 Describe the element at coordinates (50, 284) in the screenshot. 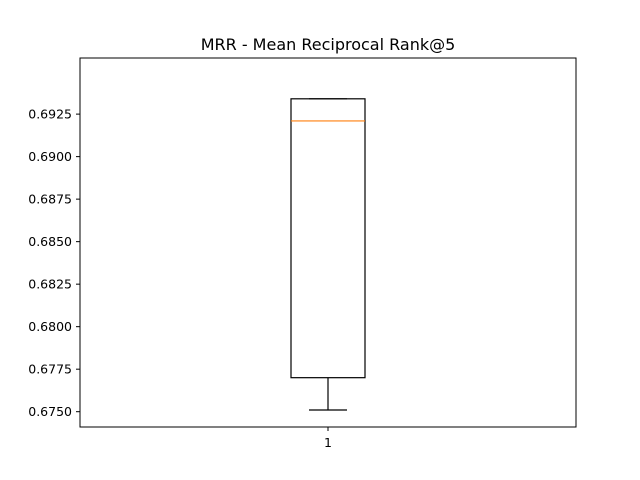

I see `y-tick-label: 0.6825` at that location.